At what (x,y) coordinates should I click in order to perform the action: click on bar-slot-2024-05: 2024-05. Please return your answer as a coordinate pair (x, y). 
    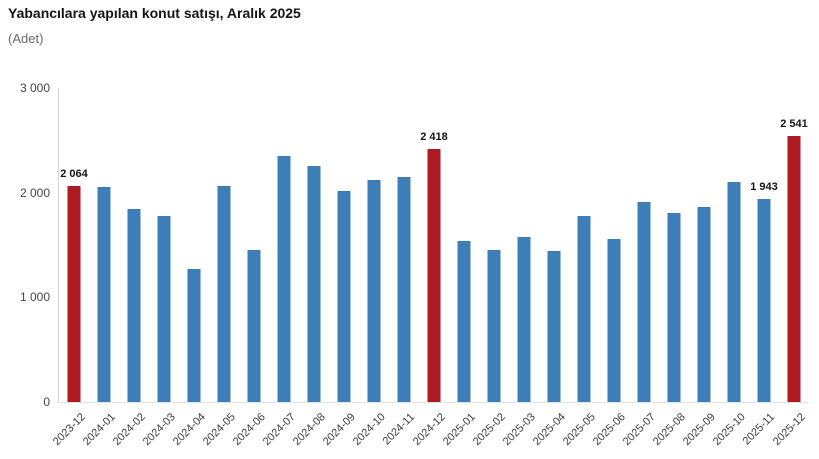
    Looking at the image, I should click on (219, 268).